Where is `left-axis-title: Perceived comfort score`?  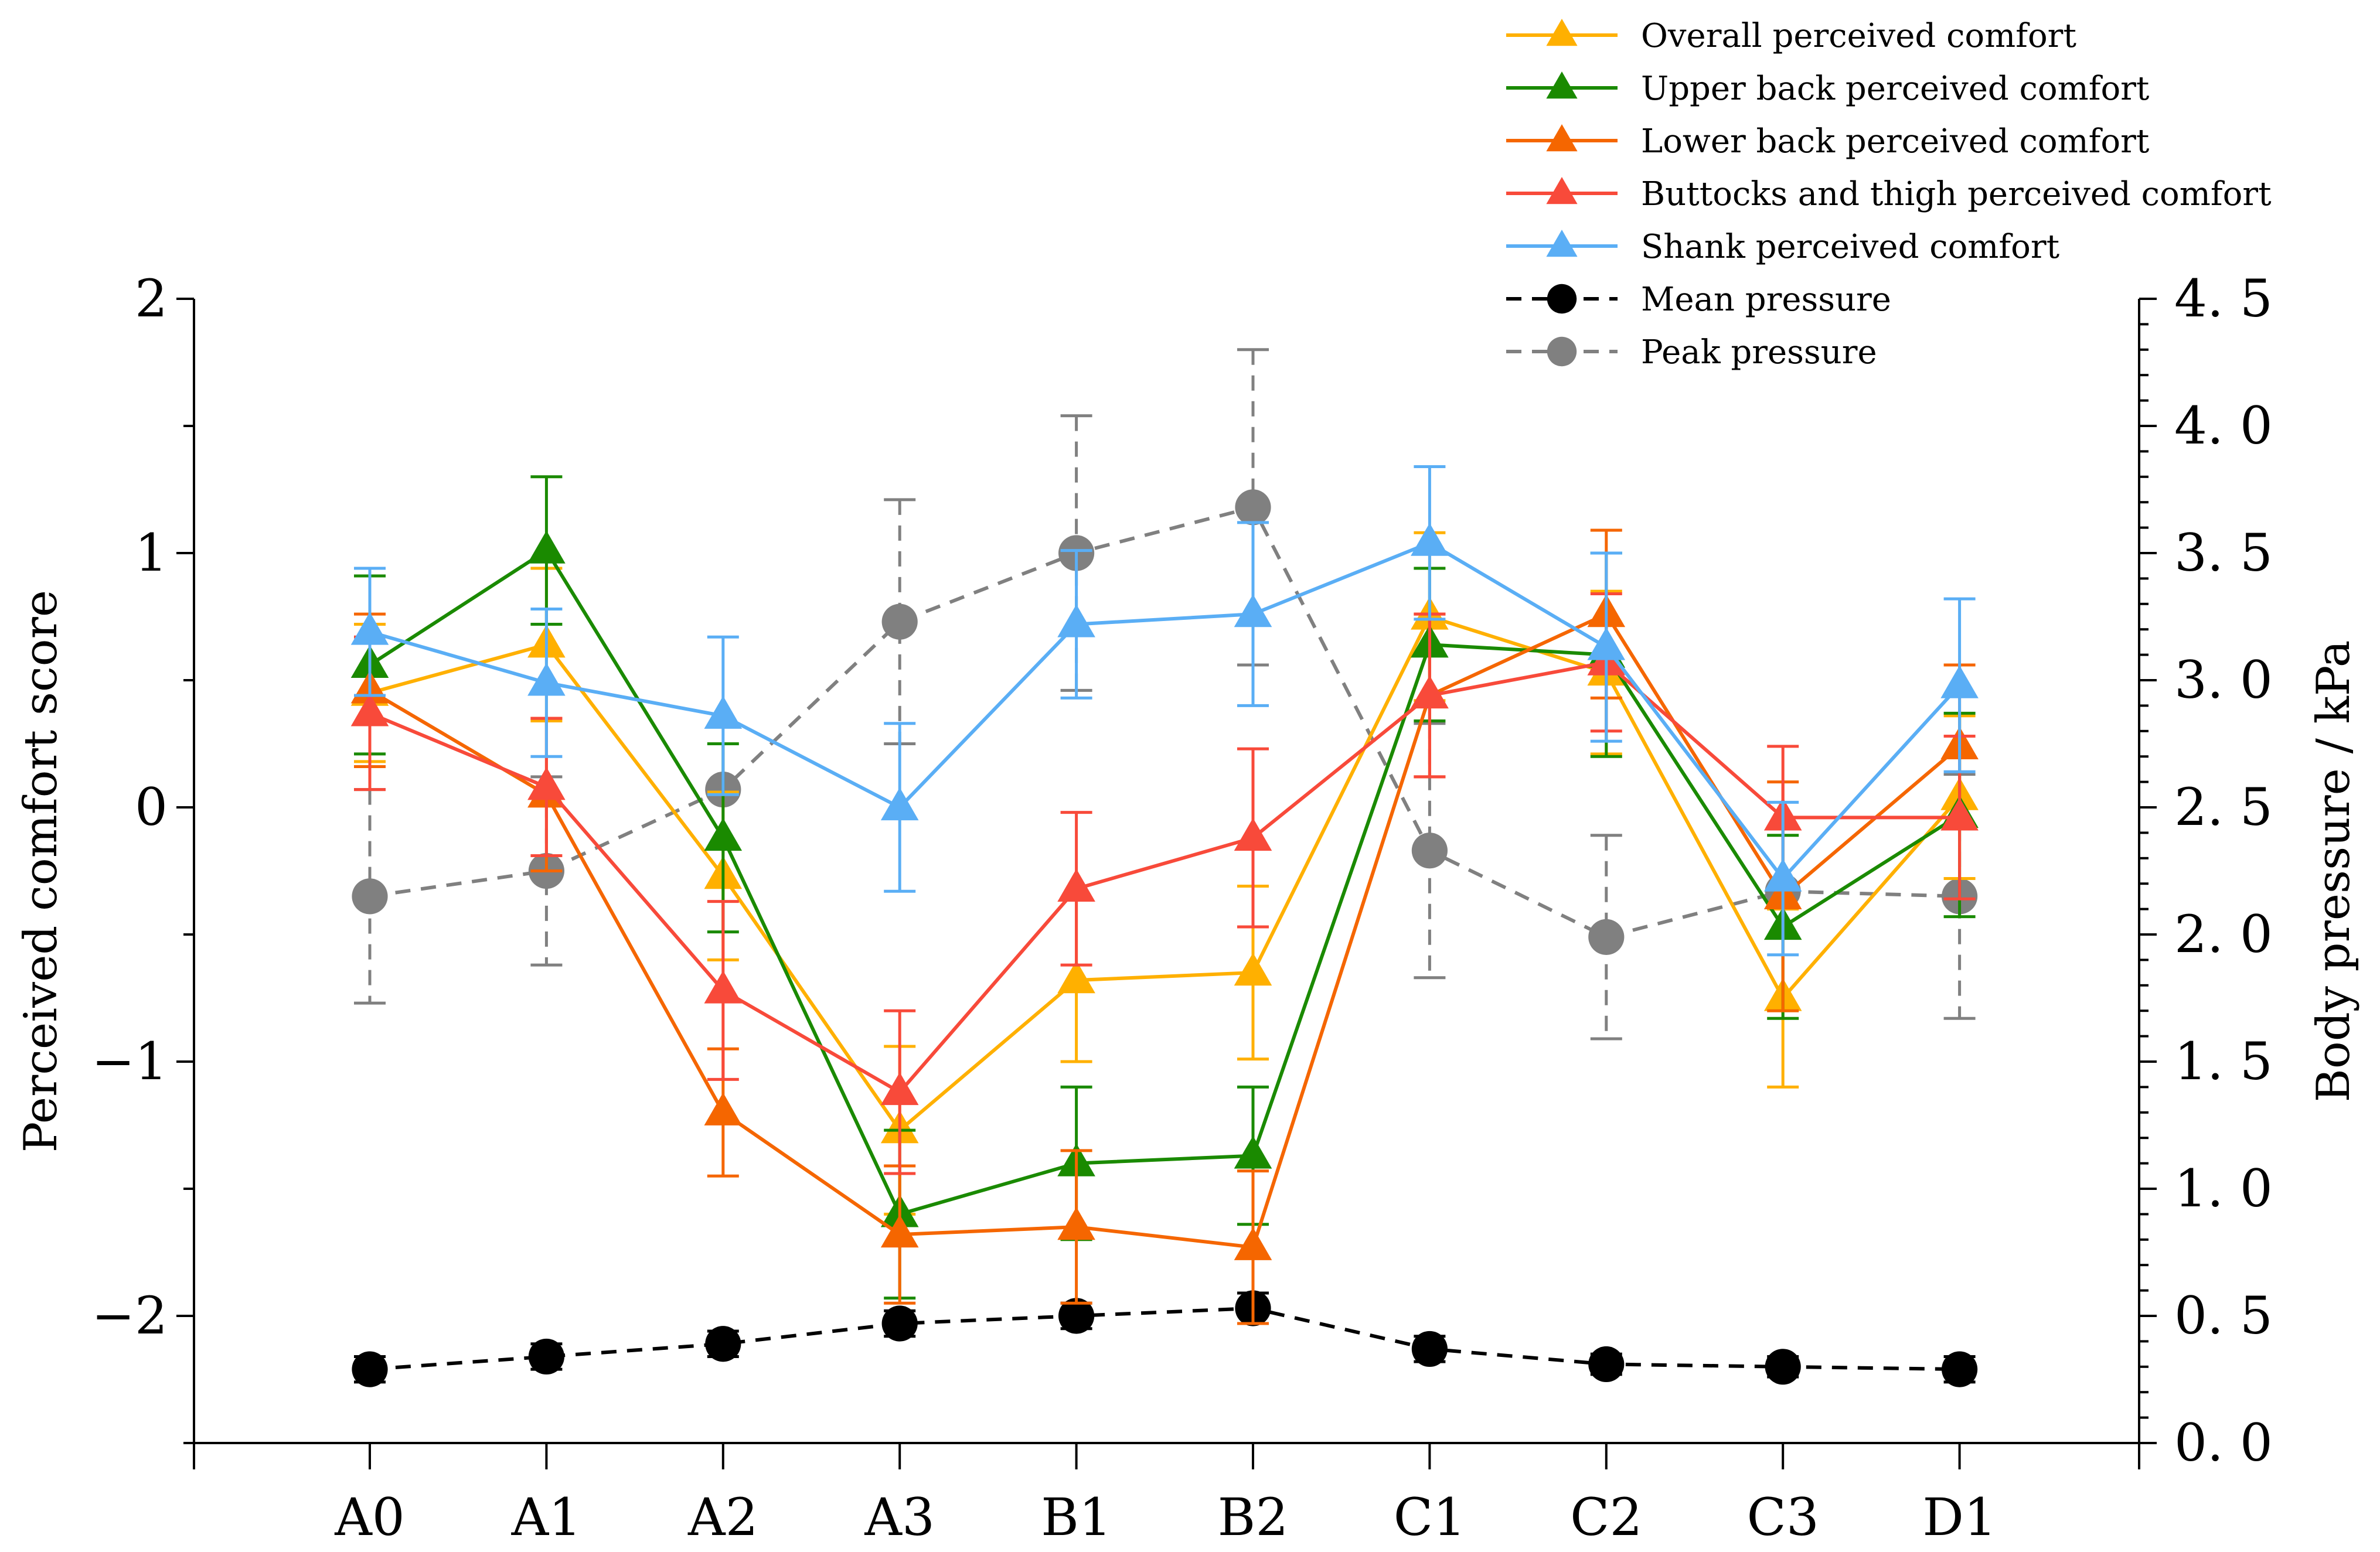 left-axis-title: Perceived comfort score is located at coordinates (41, 871).